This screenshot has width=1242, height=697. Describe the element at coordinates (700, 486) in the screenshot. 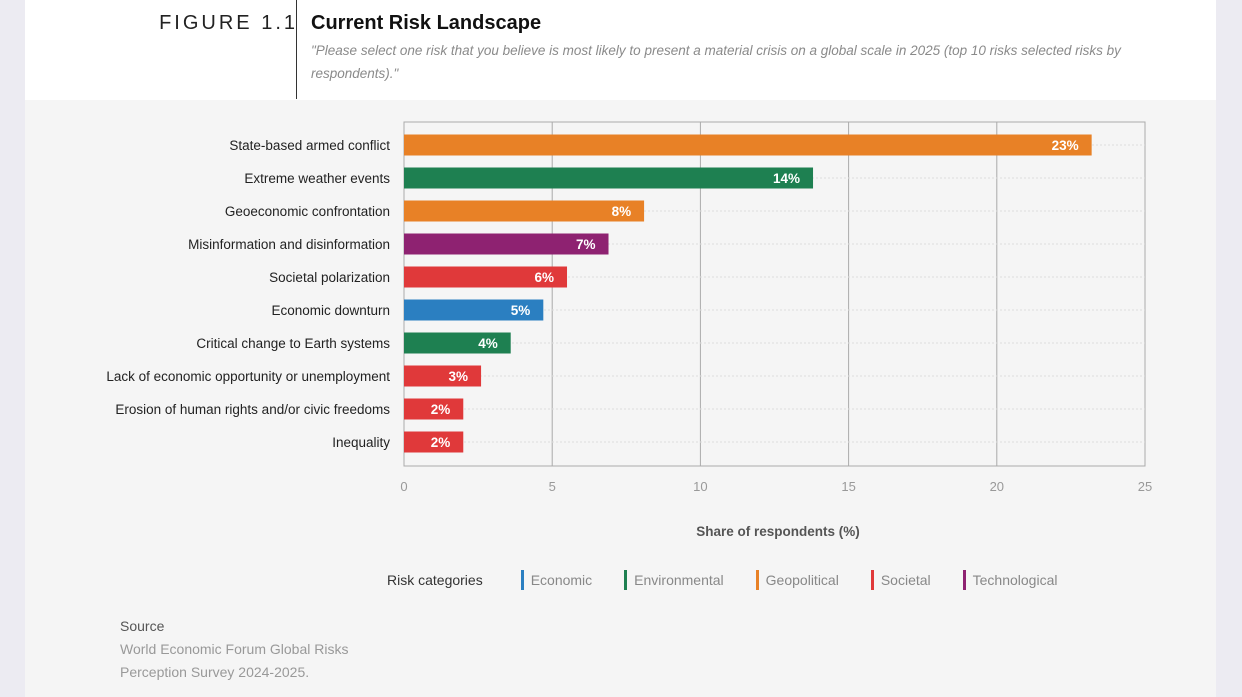

I see `x-tick-label: 10` at that location.